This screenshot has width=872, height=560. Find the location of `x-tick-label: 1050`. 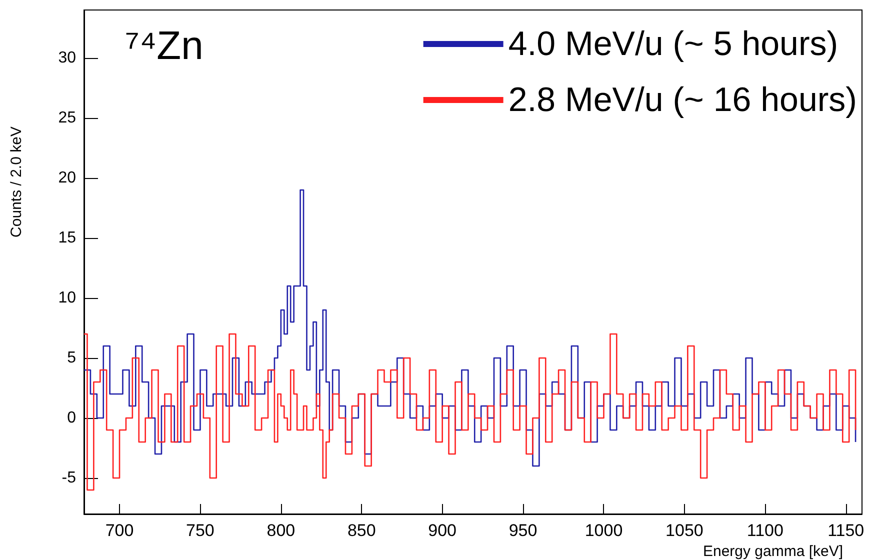

x-tick-label: 1050 is located at coordinates (685, 530).